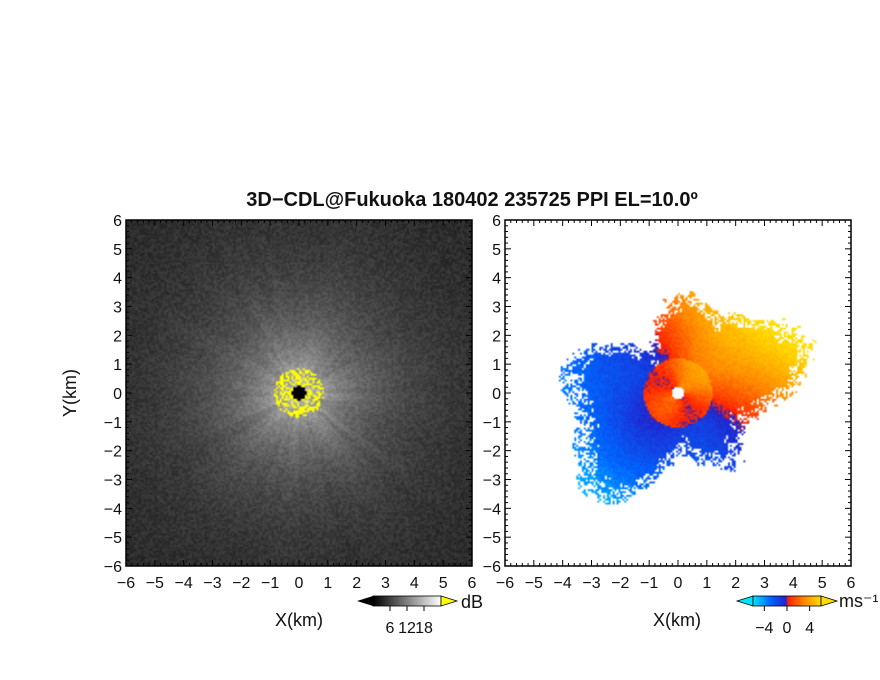 The width and height of the screenshot is (880, 680). I want to click on colorbar-tick-label: −4, so click(764, 628).